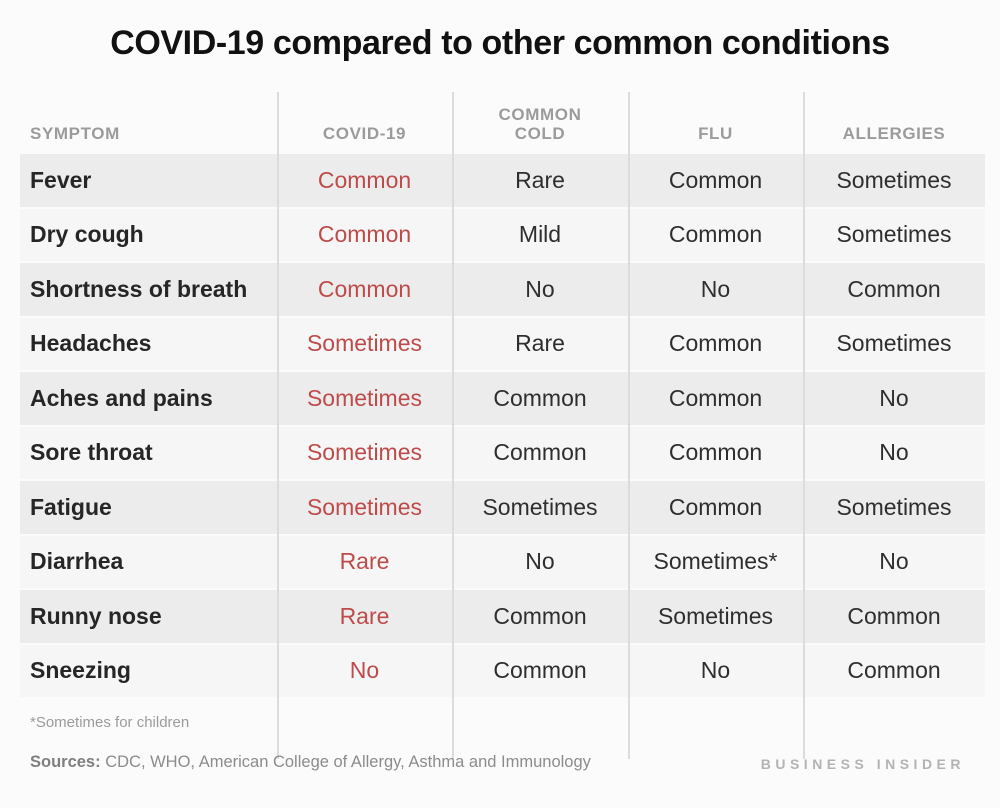  Describe the element at coordinates (139, 288) in the screenshot. I see `symptom-cell: Shortness of breath` at that location.